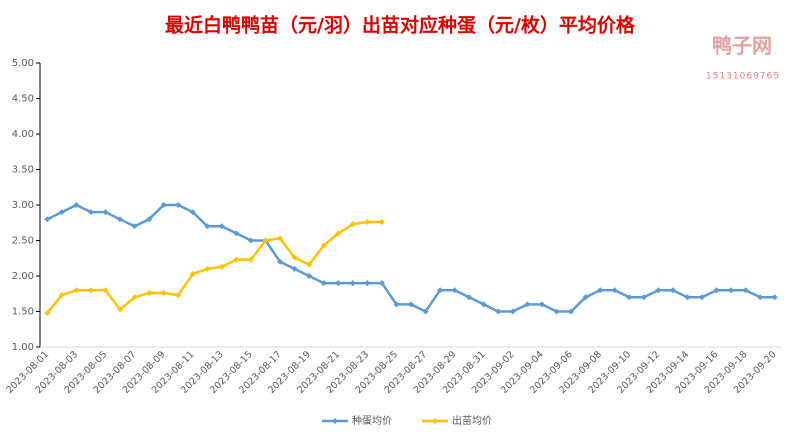  What do you see at coordinates (372, 420) in the screenshot?
I see `legend-label: 种蛋均价` at bounding box center [372, 420].